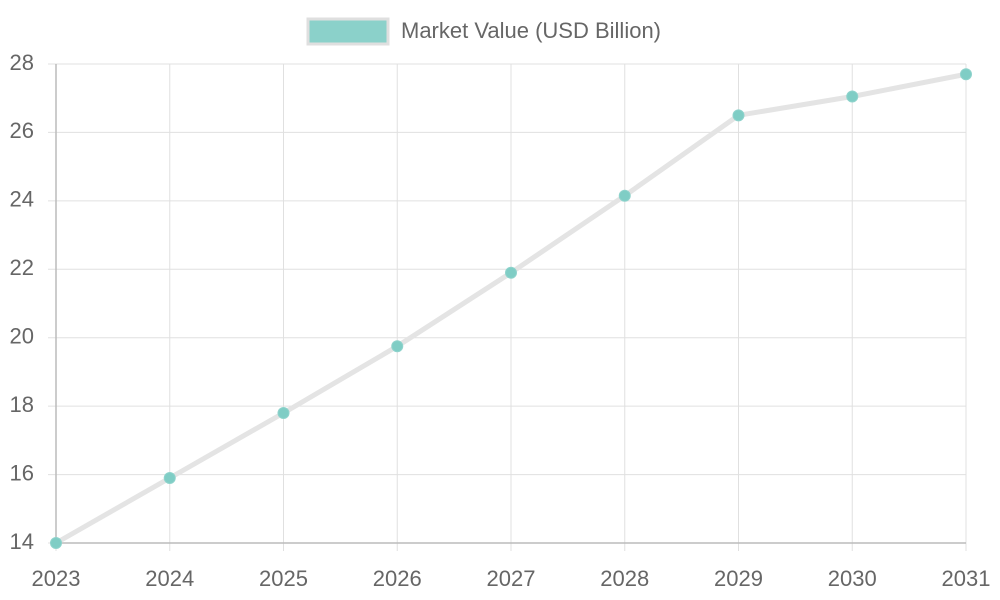  What do you see at coordinates (966, 578) in the screenshot?
I see `x-tick-label: 2031` at bounding box center [966, 578].